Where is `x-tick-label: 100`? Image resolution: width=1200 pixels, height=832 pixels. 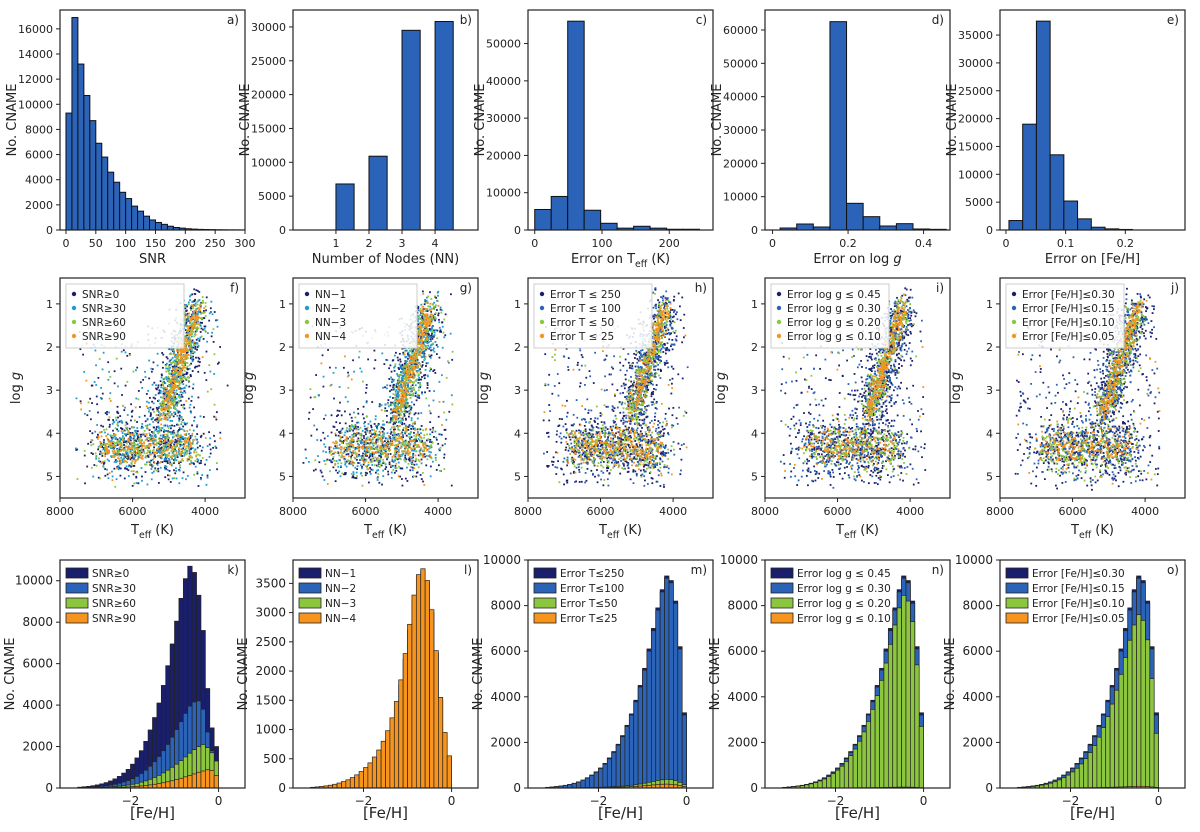
x-tick-label: 100 is located at coordinates (125, 243).